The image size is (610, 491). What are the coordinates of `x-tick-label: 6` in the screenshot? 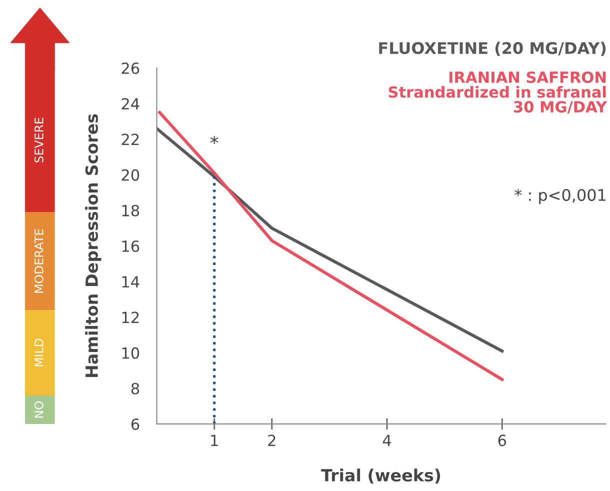 It's located at (502, 440).